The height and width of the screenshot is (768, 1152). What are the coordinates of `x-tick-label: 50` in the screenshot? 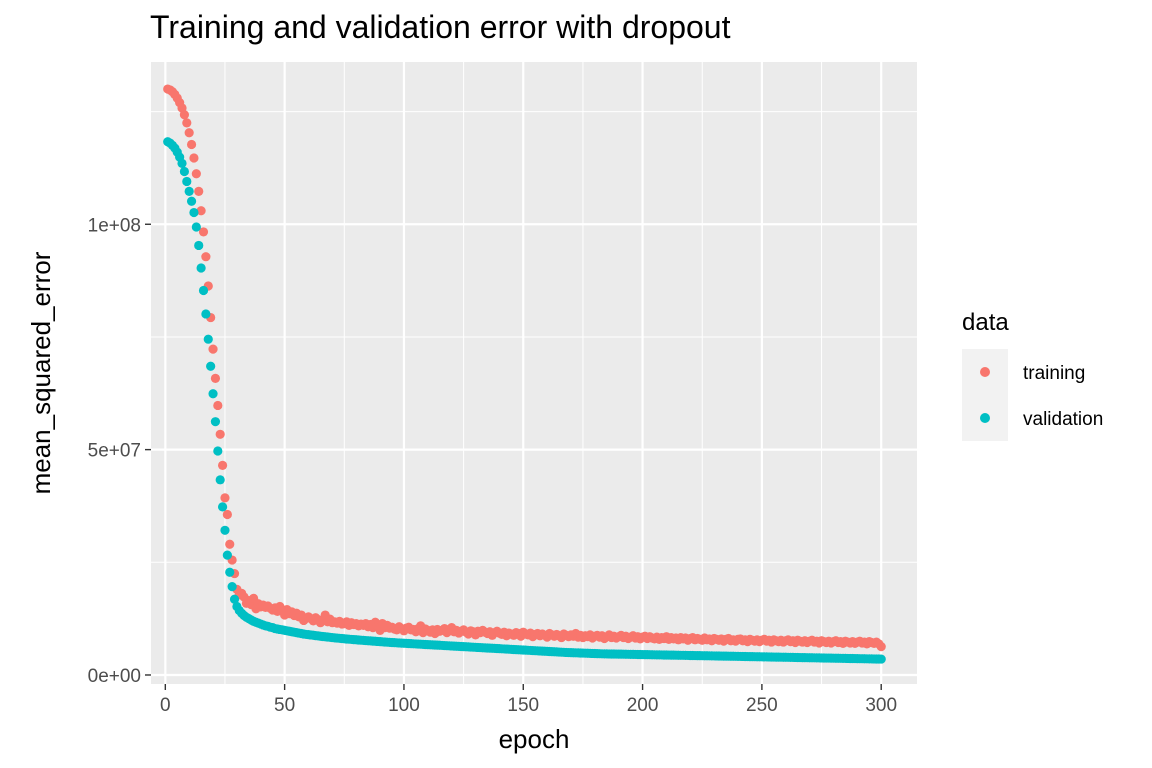 It's located at (284, 705).